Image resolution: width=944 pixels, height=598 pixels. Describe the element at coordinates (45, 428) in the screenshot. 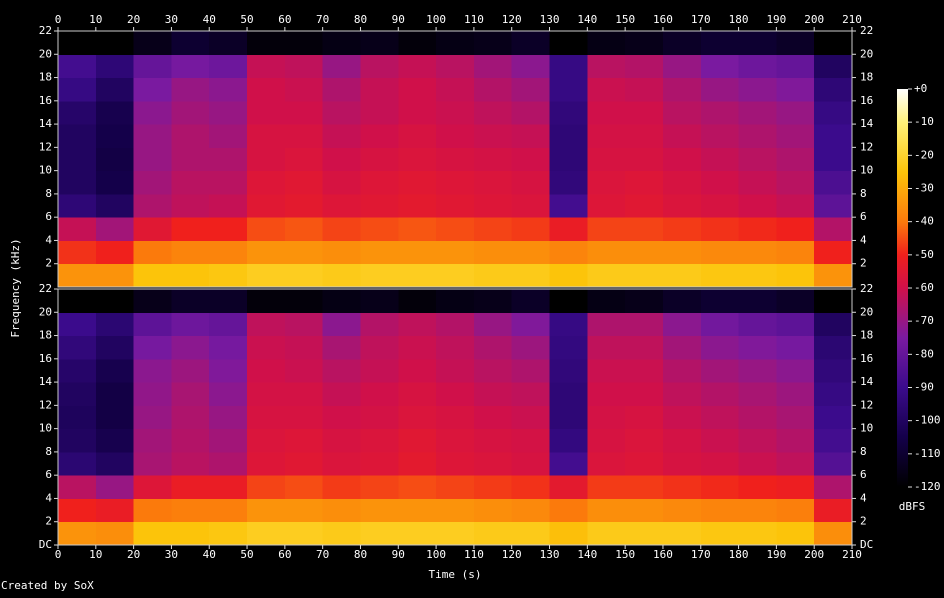

I see `y-tick-label: 10` at that location.